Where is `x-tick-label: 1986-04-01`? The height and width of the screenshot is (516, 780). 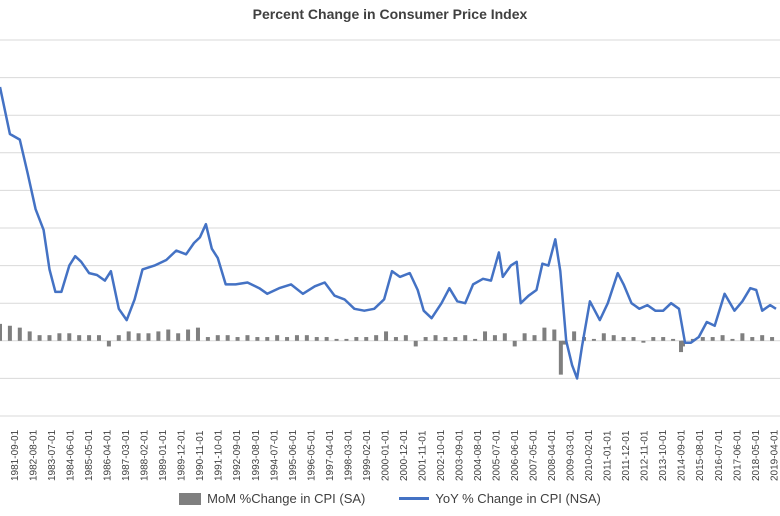 x-tick-label: 1986-04-01 is located at coordinates (108, 455).